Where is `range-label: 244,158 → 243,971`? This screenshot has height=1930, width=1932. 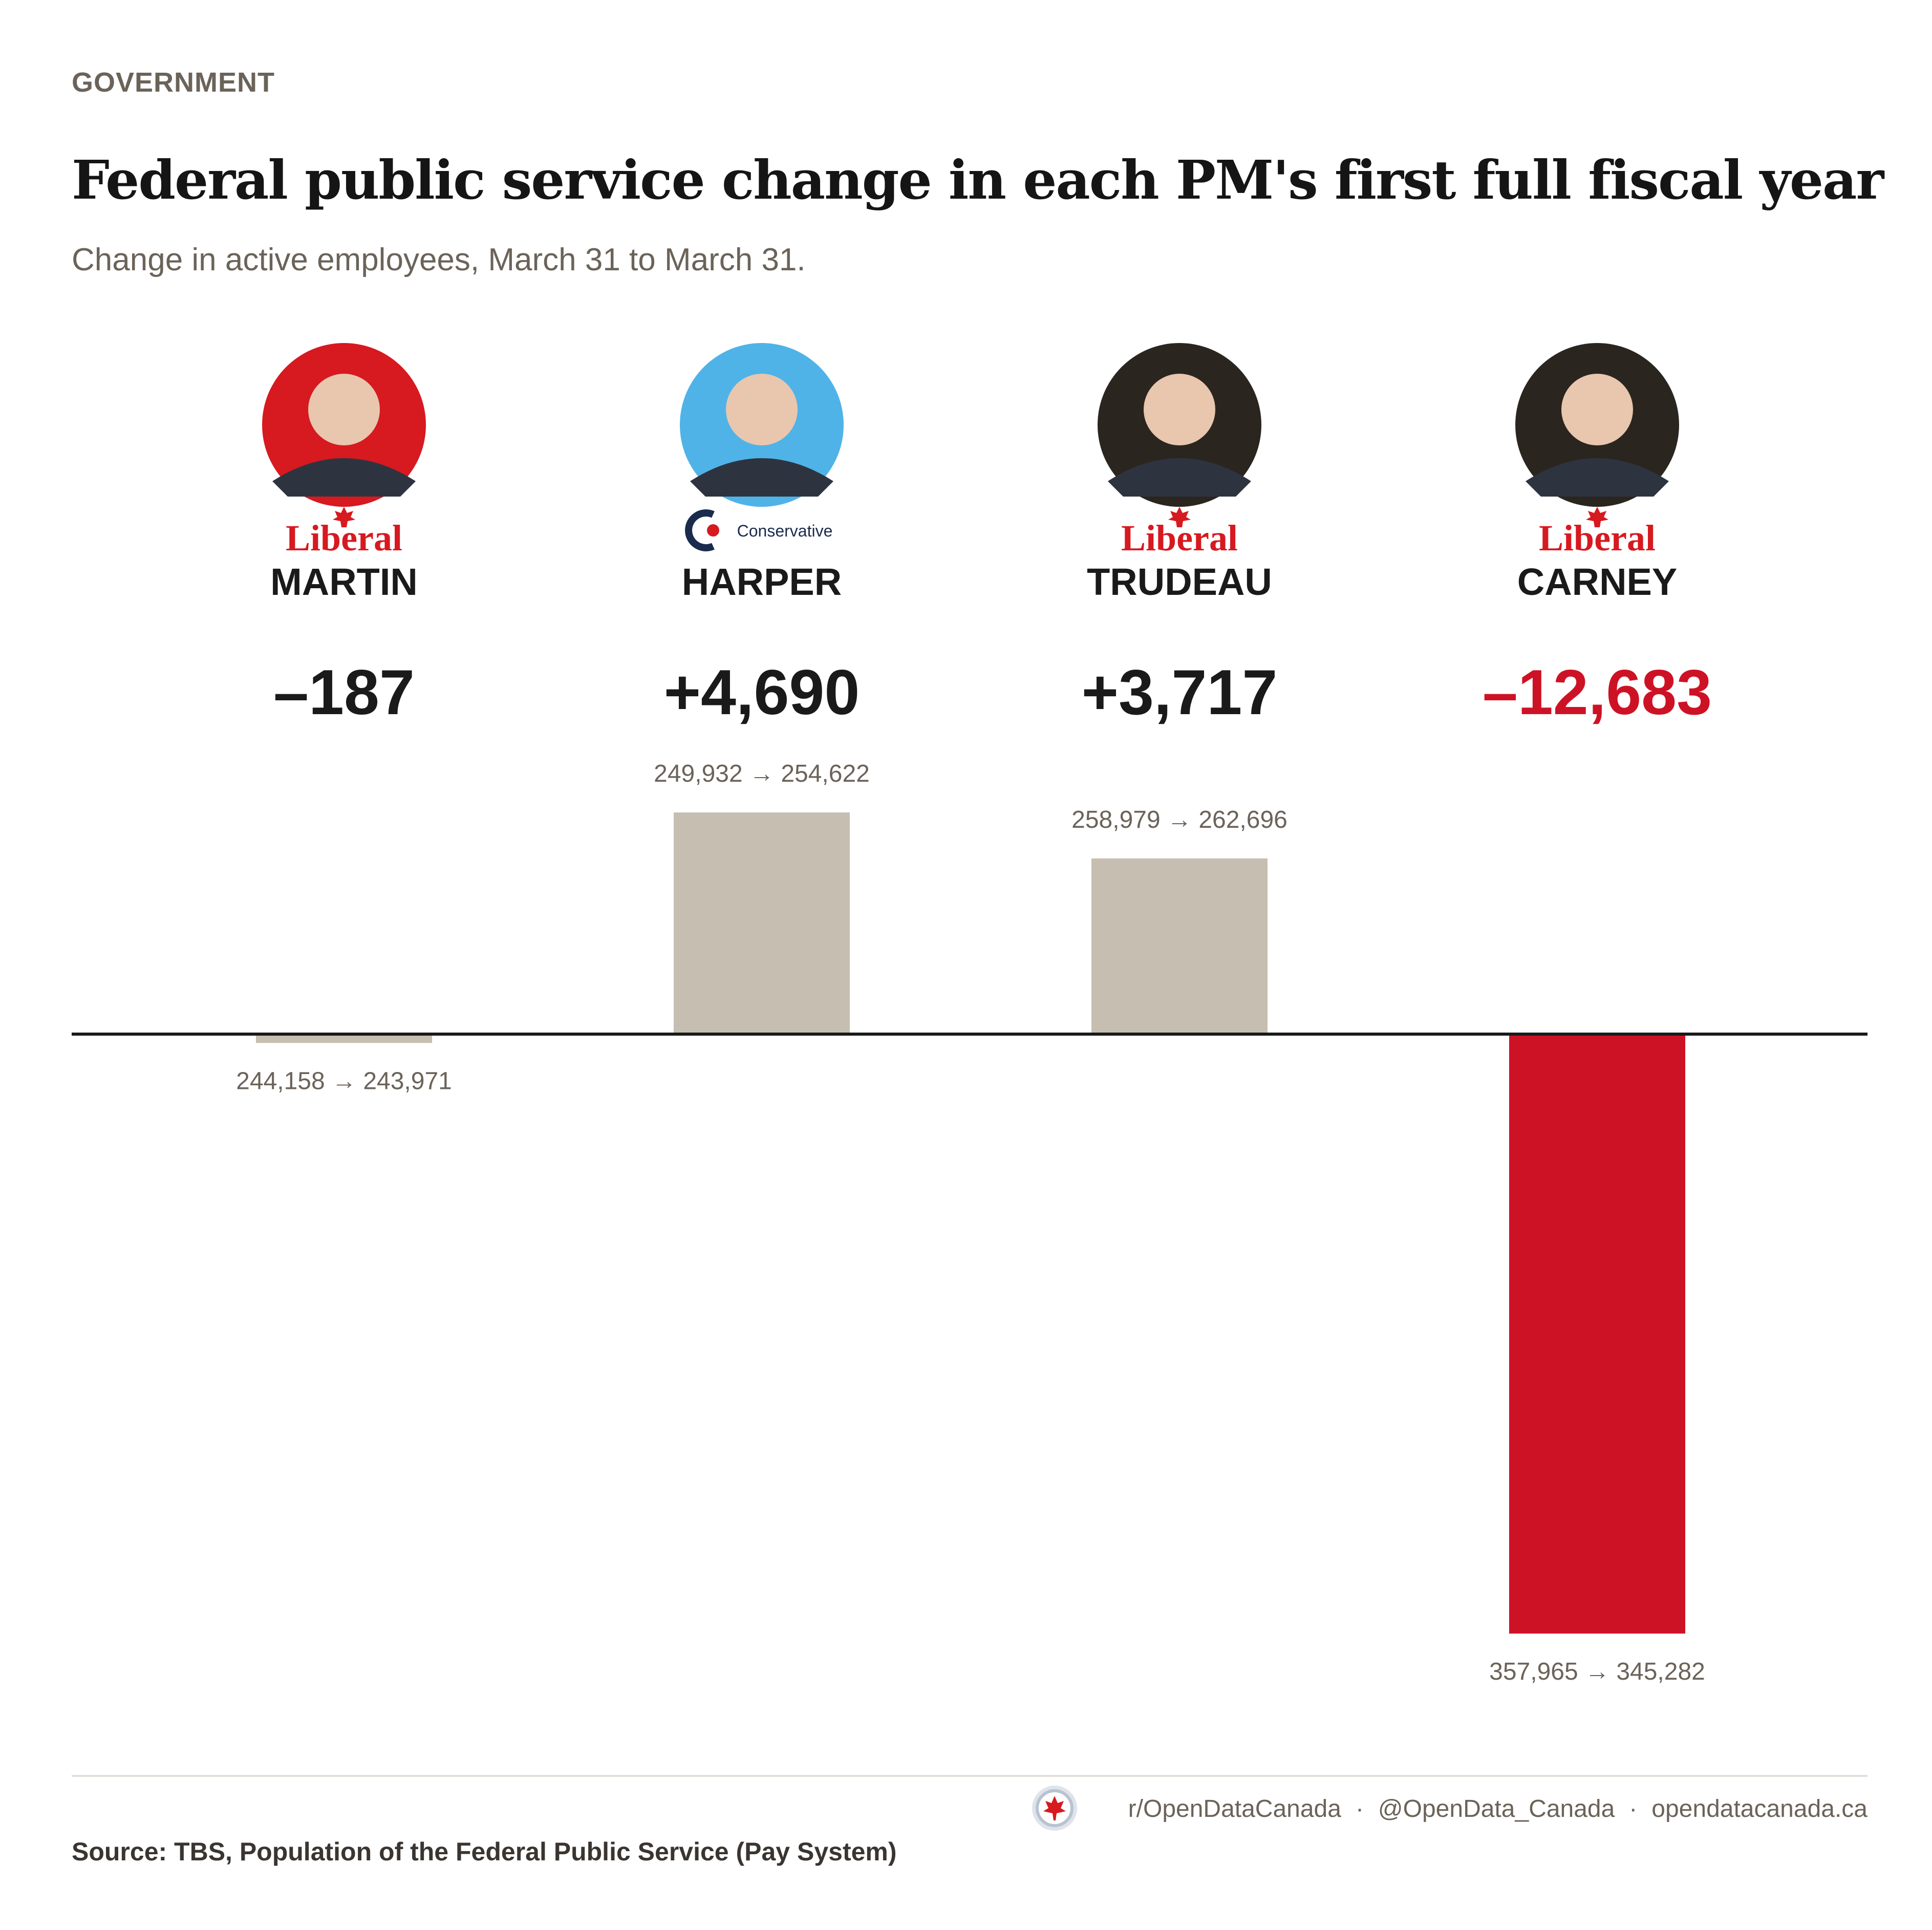
range-label: 244,158 → 243,971 is located at coordinates (344, 1081).